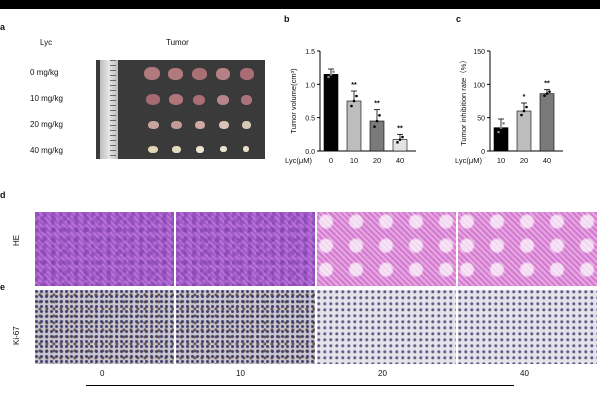  I want to click on panel-c-letter: c, so click(459, 19).